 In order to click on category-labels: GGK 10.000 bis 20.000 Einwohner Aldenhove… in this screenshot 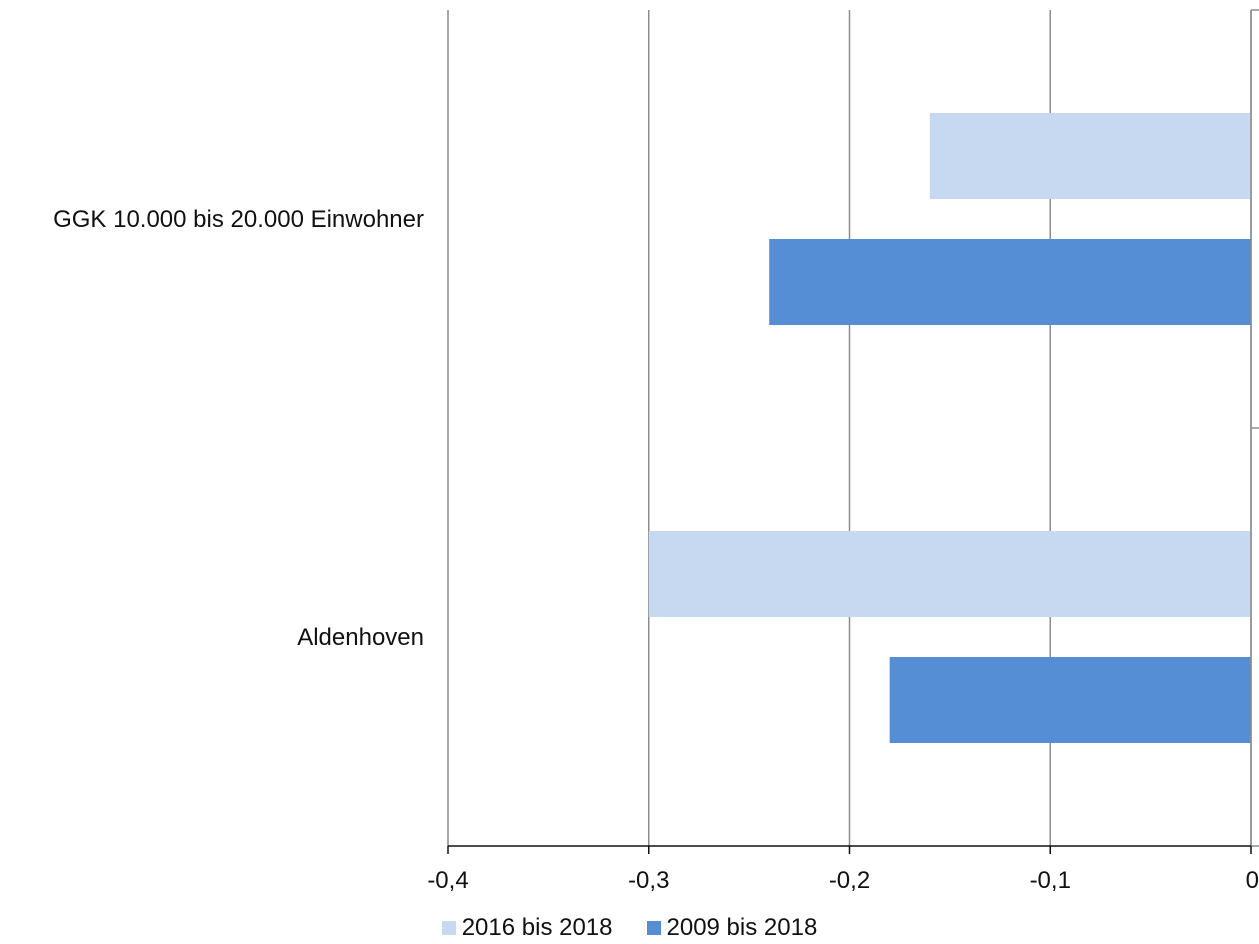, I will do `click(238, 428)`.